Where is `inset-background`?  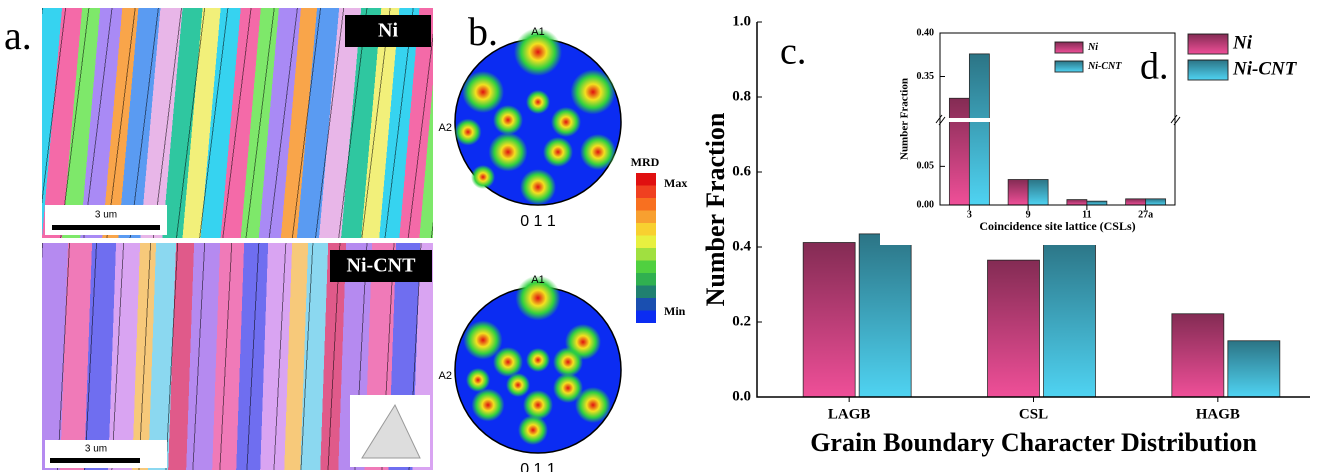
inset-background is located at coordinates (1032, 136).